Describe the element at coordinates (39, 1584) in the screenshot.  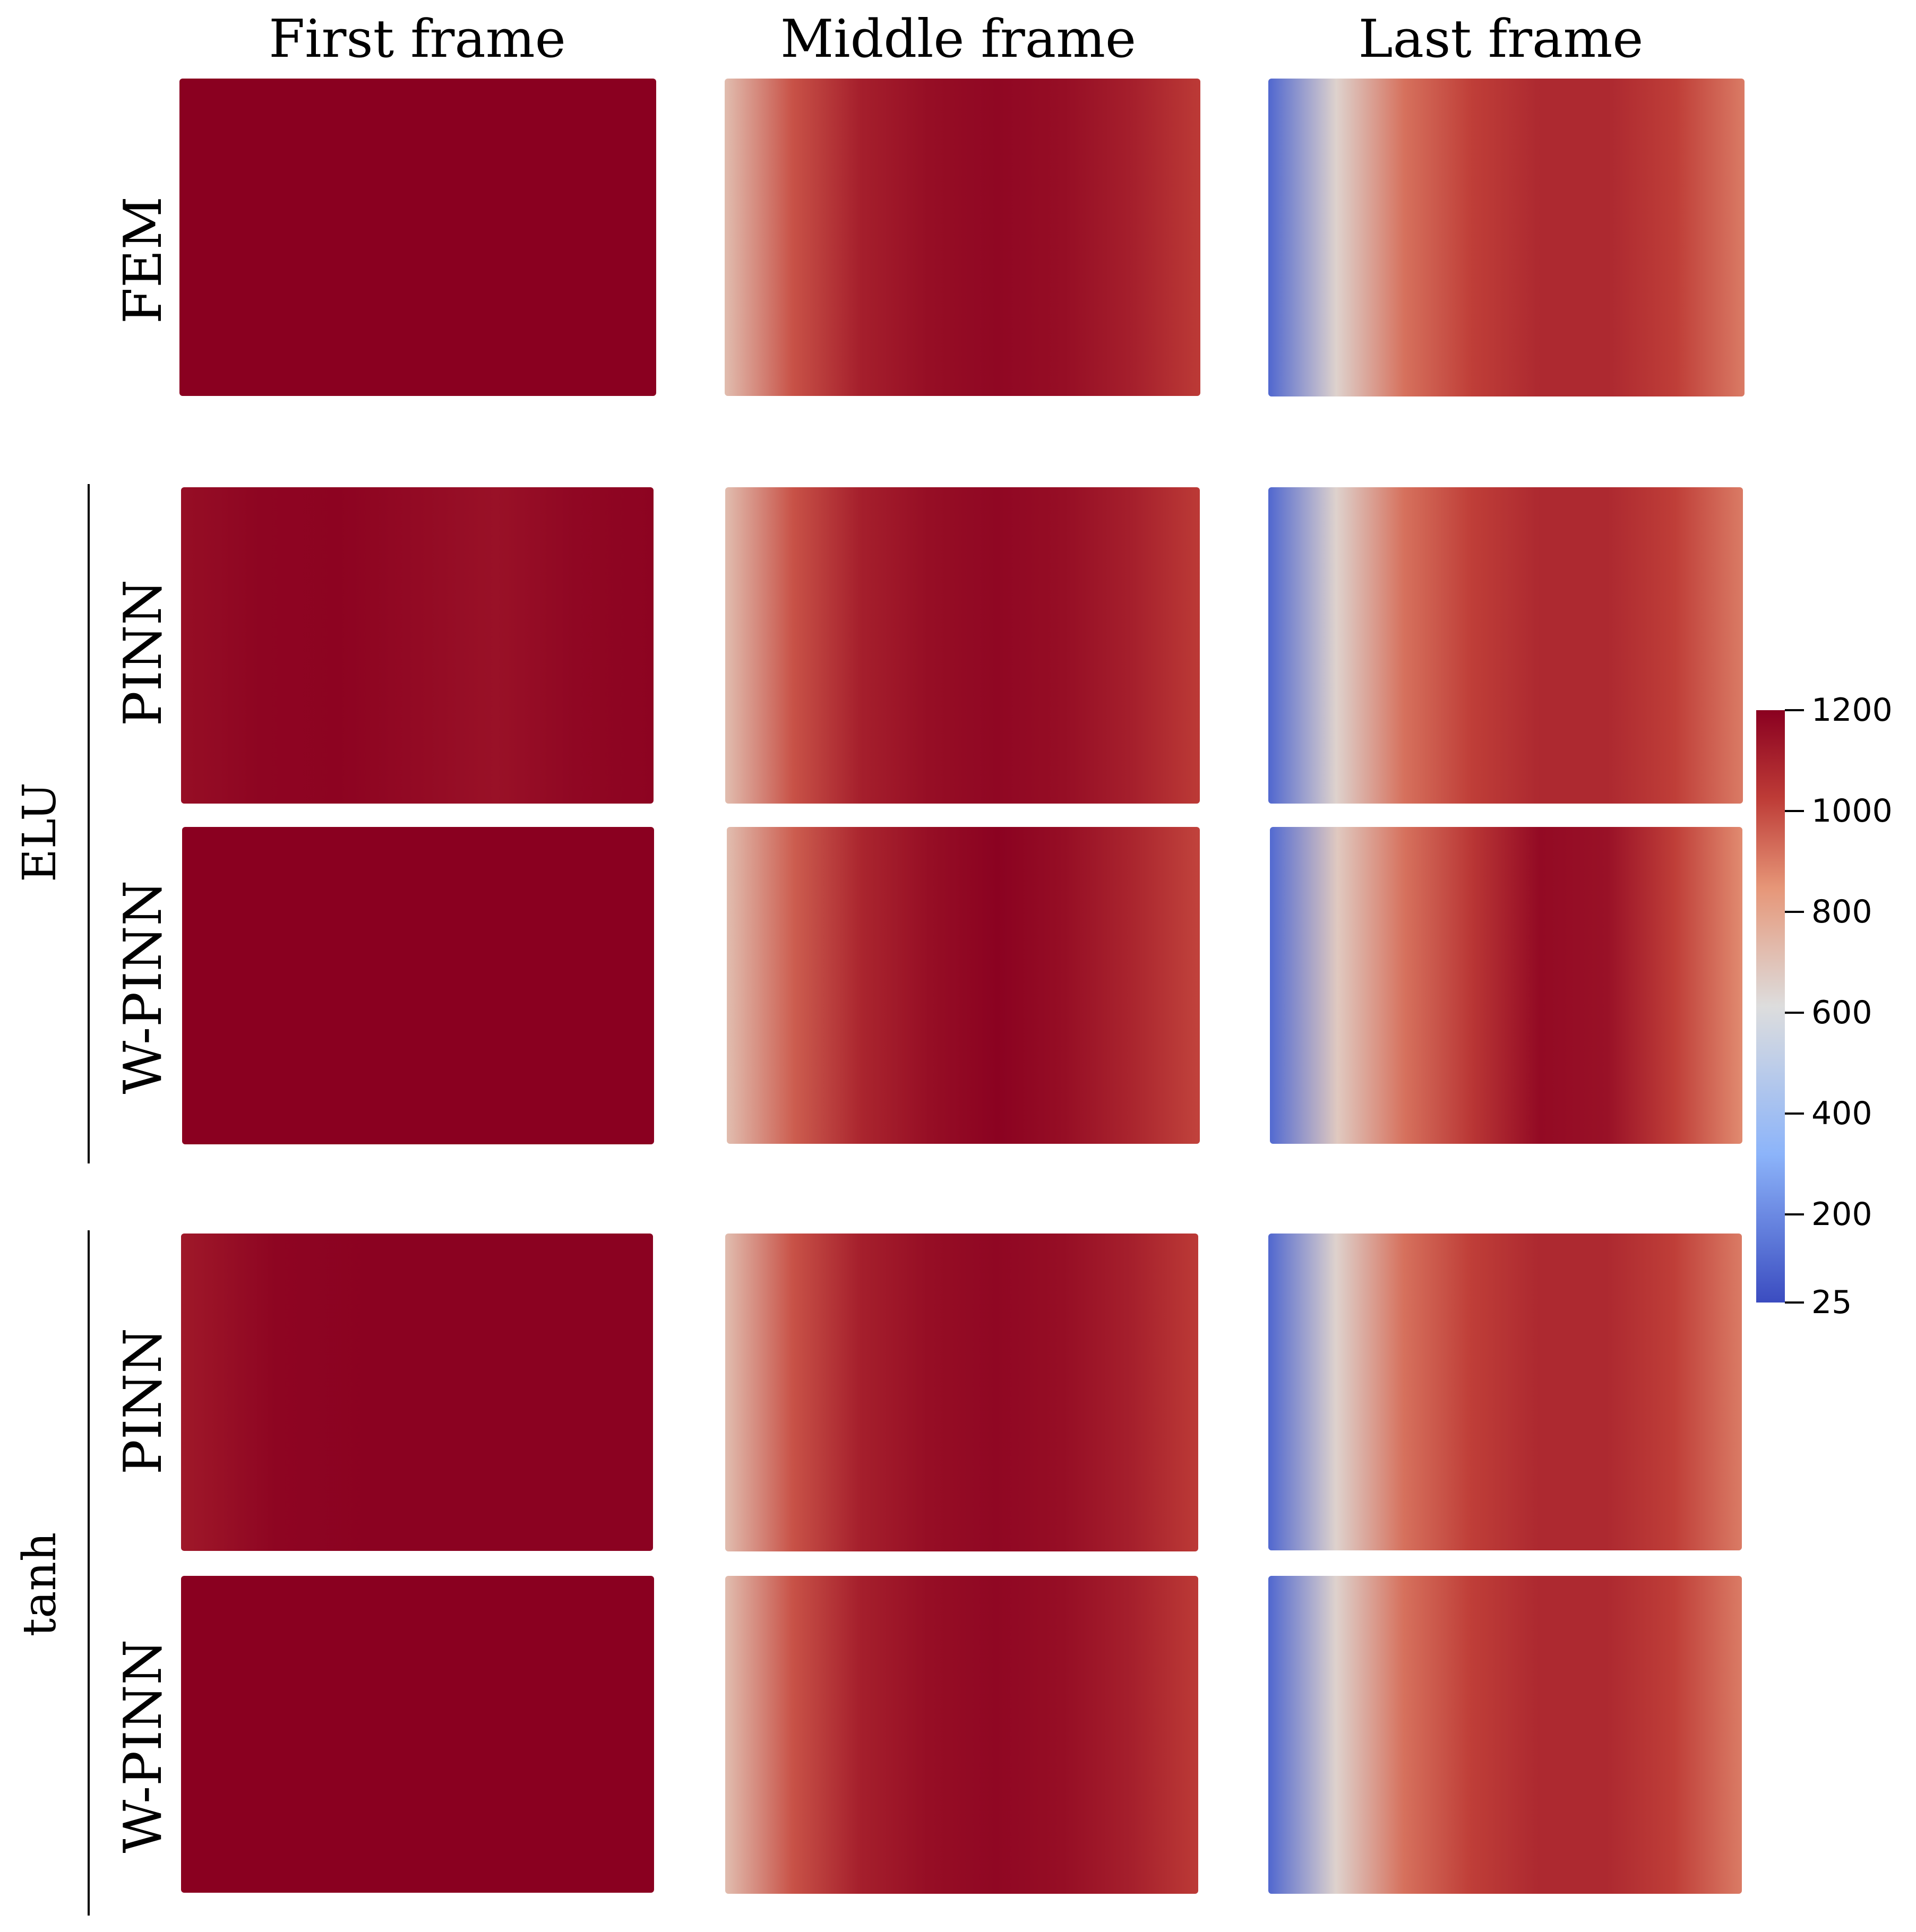
I see `group-label-tanh: tanh` at that location.